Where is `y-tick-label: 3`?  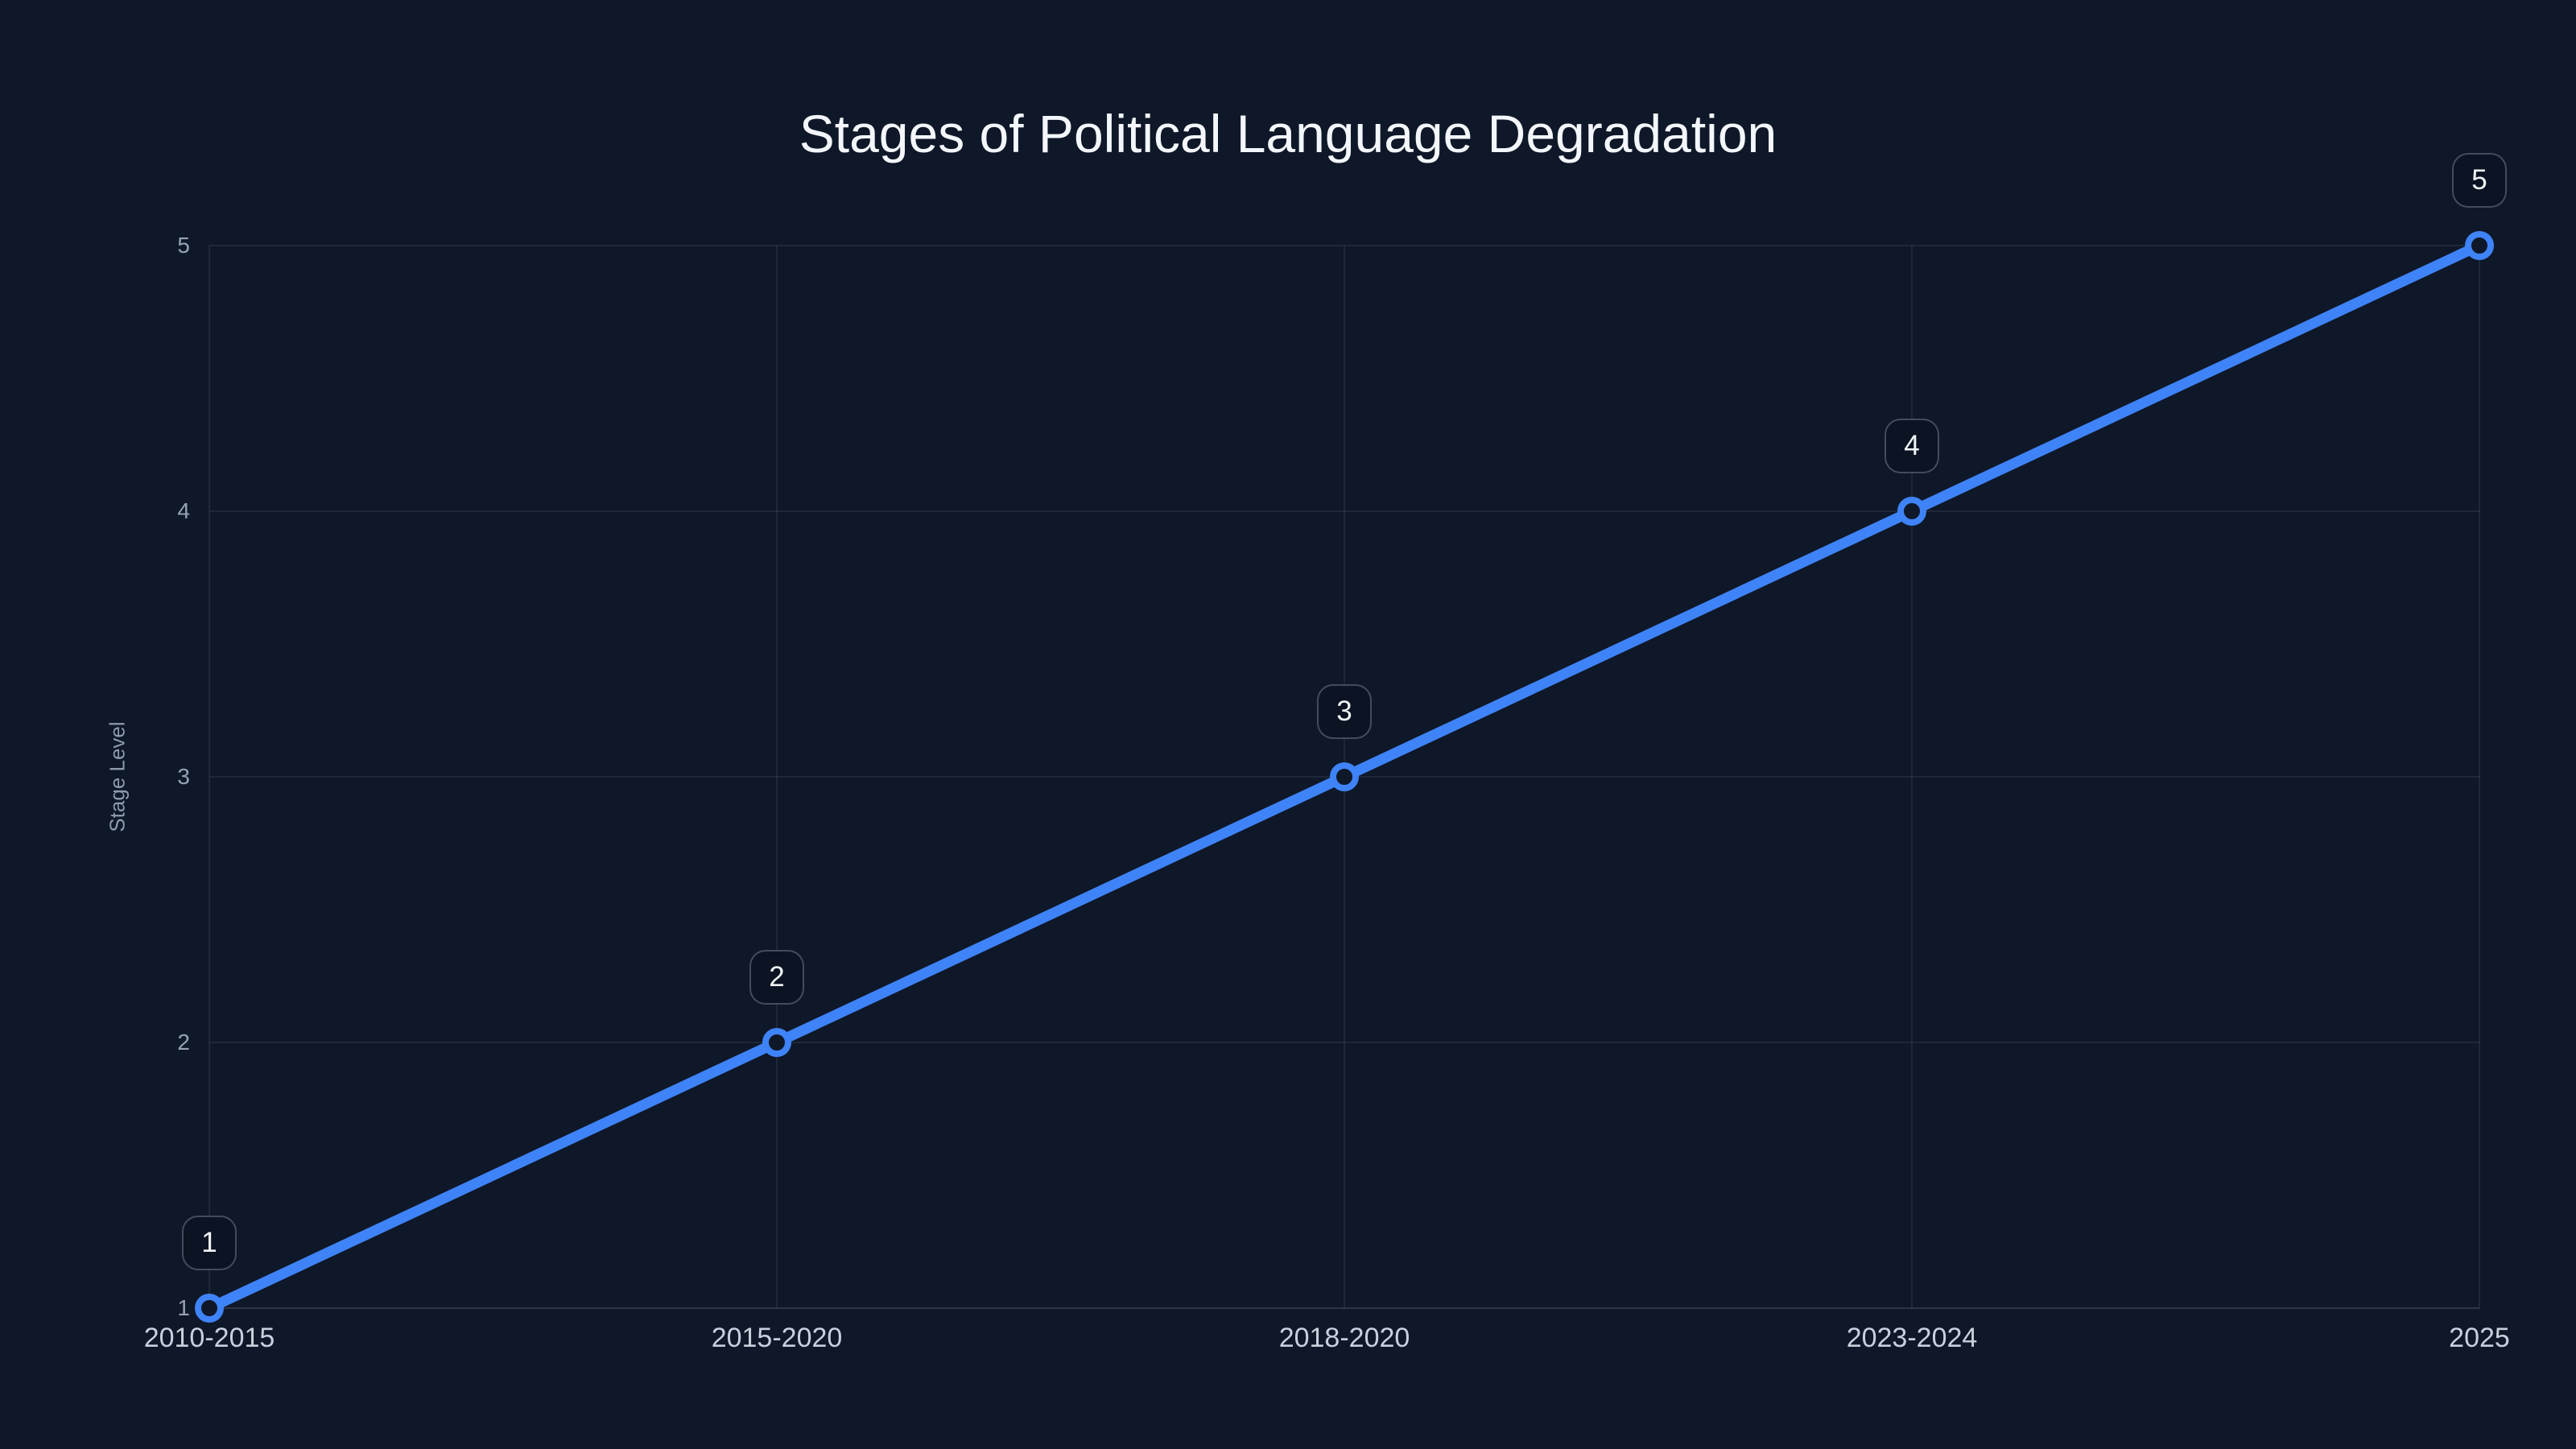 y-tick-label: 3 is located at coordinates (183, 776).